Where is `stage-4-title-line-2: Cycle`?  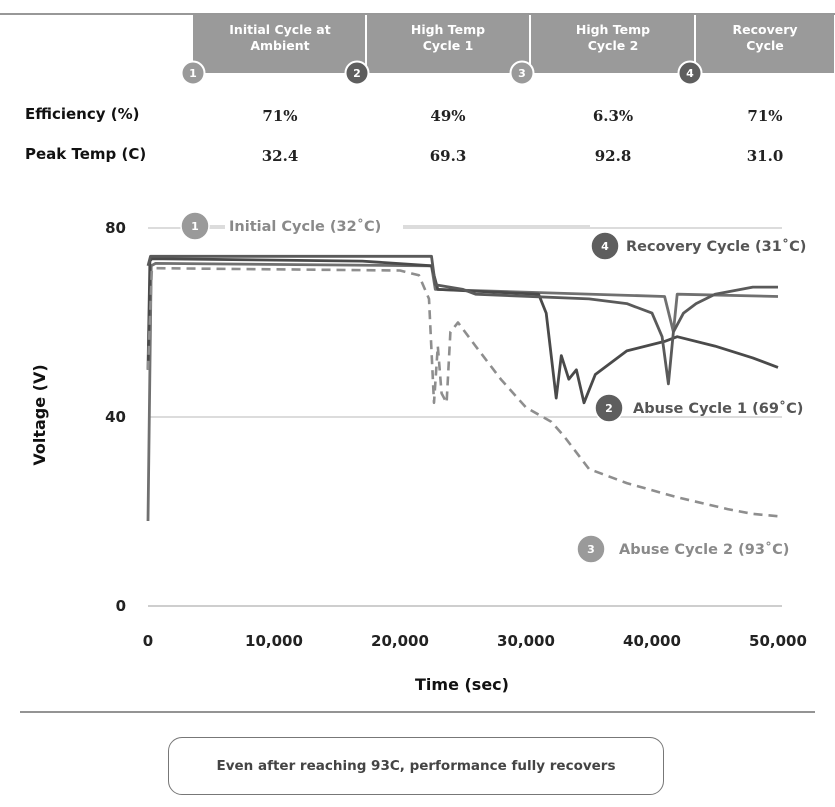
stage-4-title-line-2: Cycle is located at coordinates (765, 45).